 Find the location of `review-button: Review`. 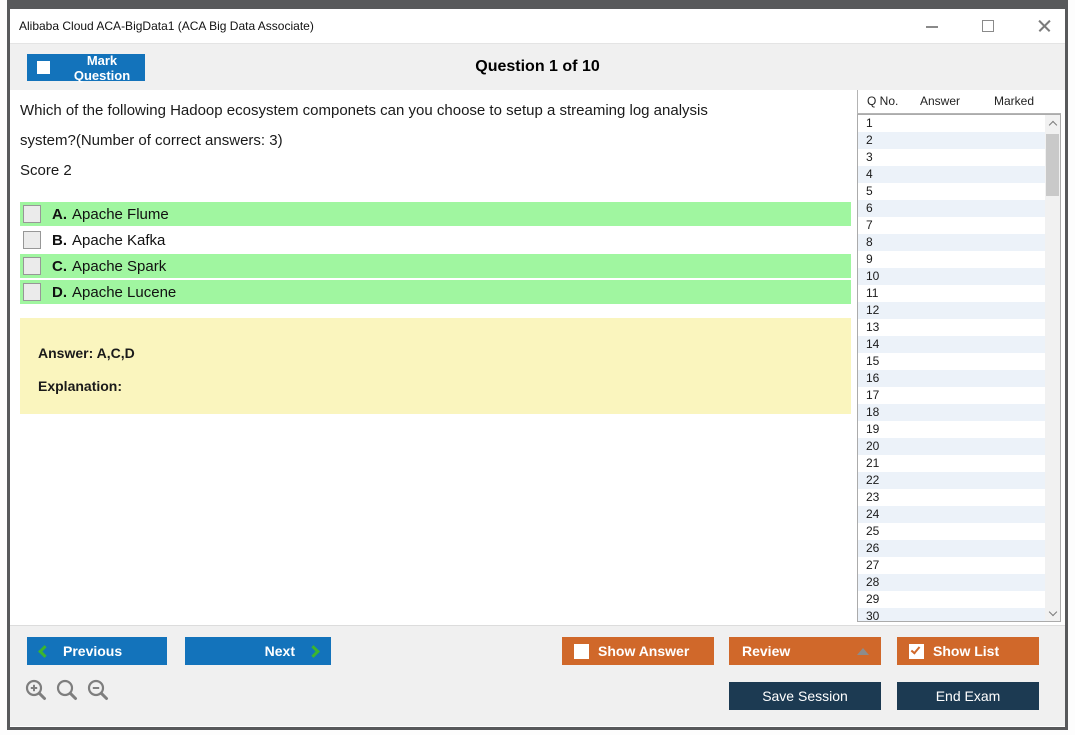

review-button: Review is located at coordinates (805, 651).